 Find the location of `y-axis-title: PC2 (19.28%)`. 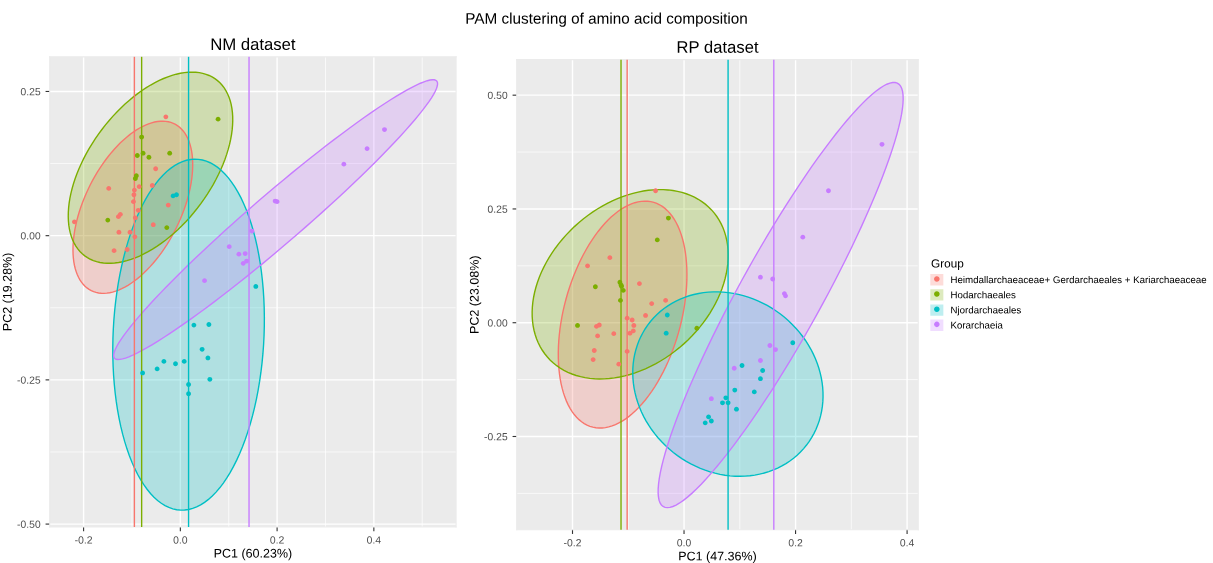

y-axis-title: PC2 (19.28%) is located at coordinates (8, 292).